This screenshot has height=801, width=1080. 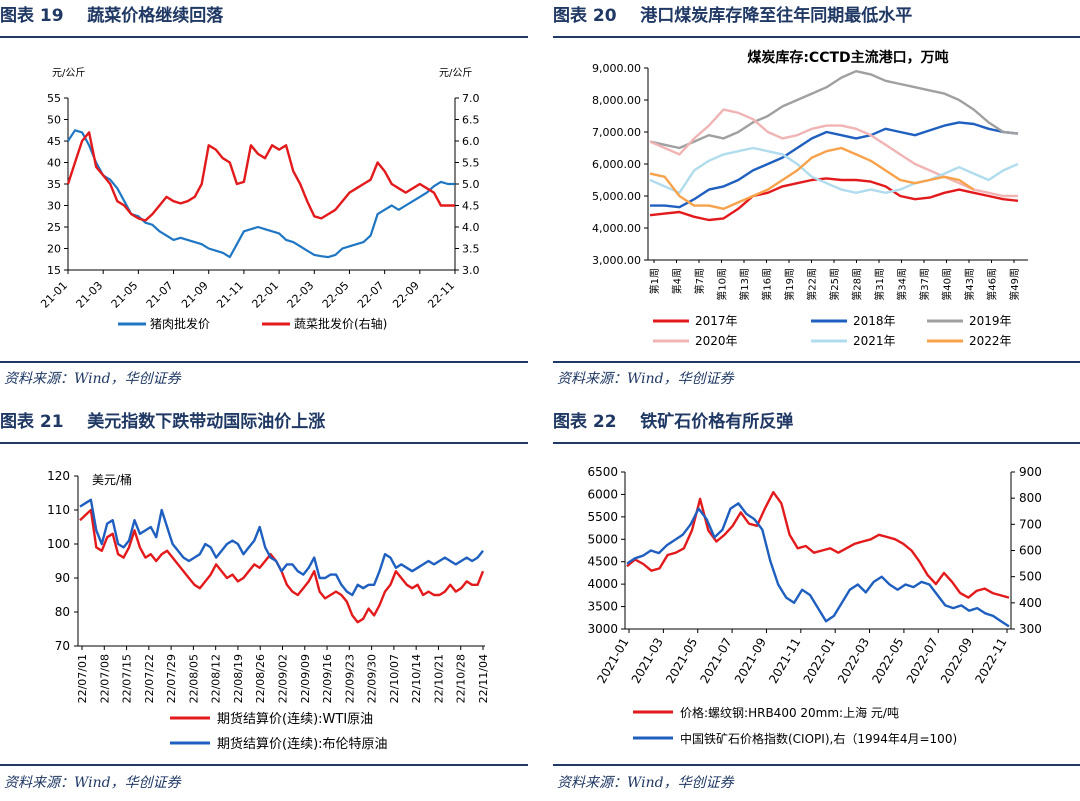 What do you see at coordinates (32, 422) in the screenshot?
I see `figure-label: 图表 21` at bounding box center [32, 422].